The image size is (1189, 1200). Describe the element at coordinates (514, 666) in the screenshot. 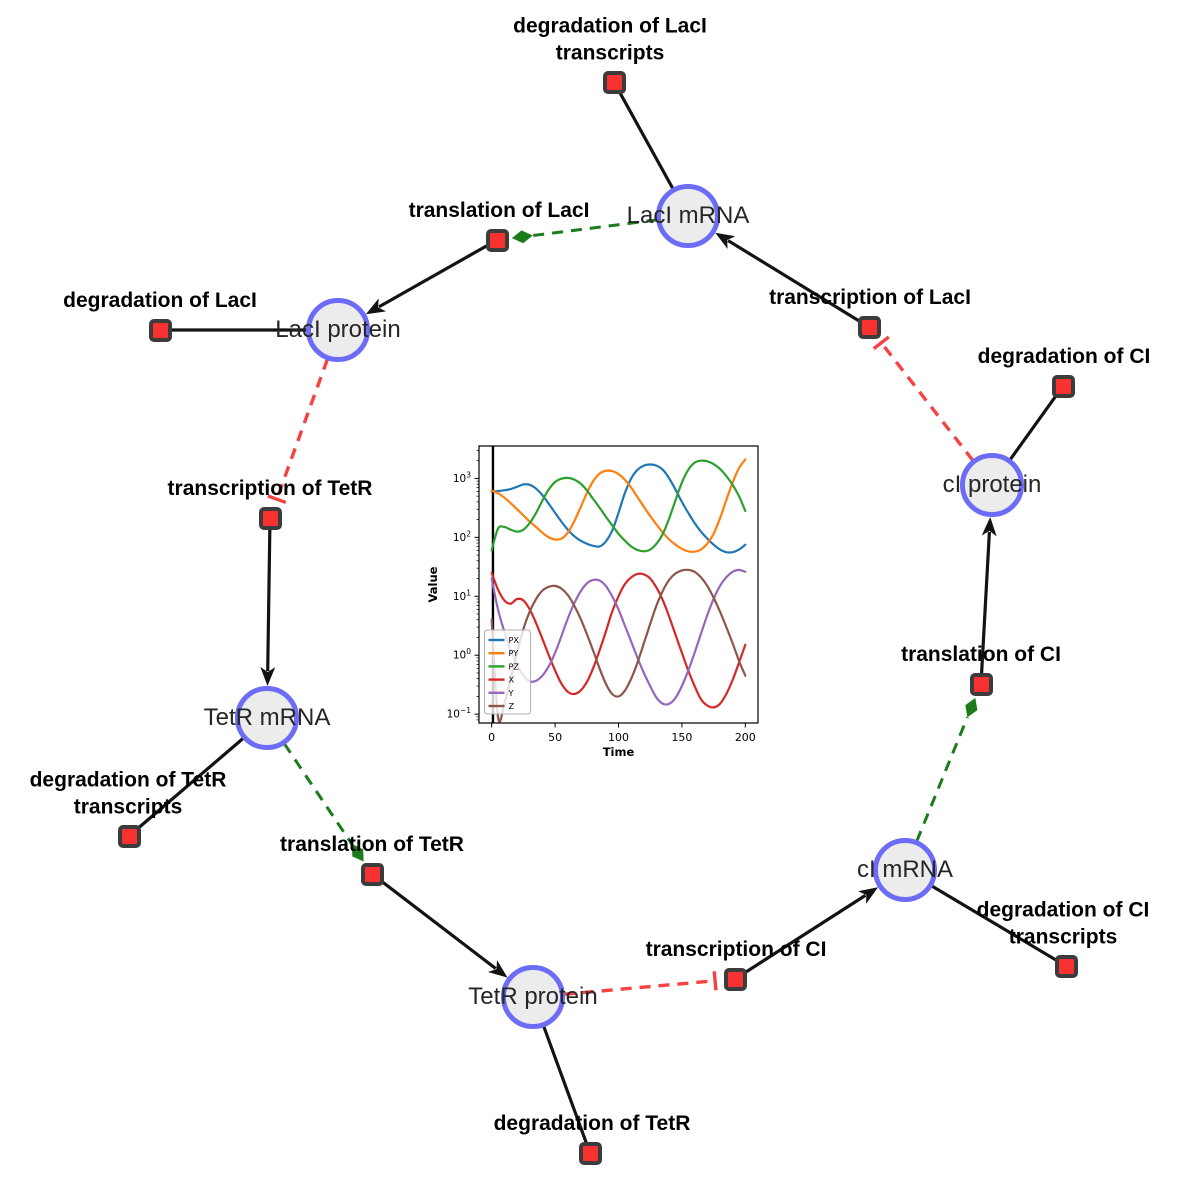

I see `chart-legend-label-PZ: PZ` at that location.